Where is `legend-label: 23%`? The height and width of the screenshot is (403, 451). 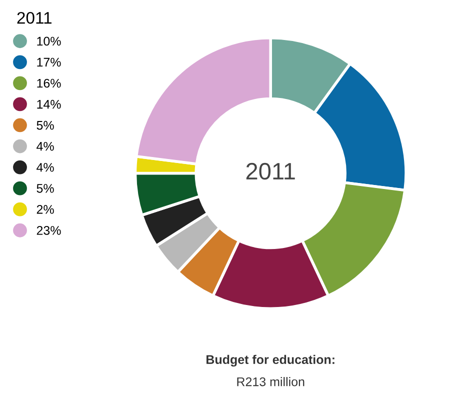
legend-label: 23% is located at coordinates (48, 230).